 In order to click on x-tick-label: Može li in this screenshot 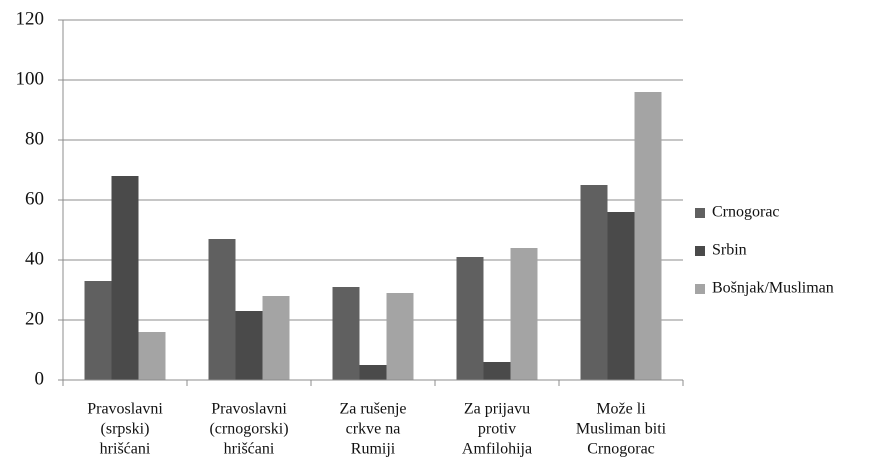, I will do `click(621, 409)`.